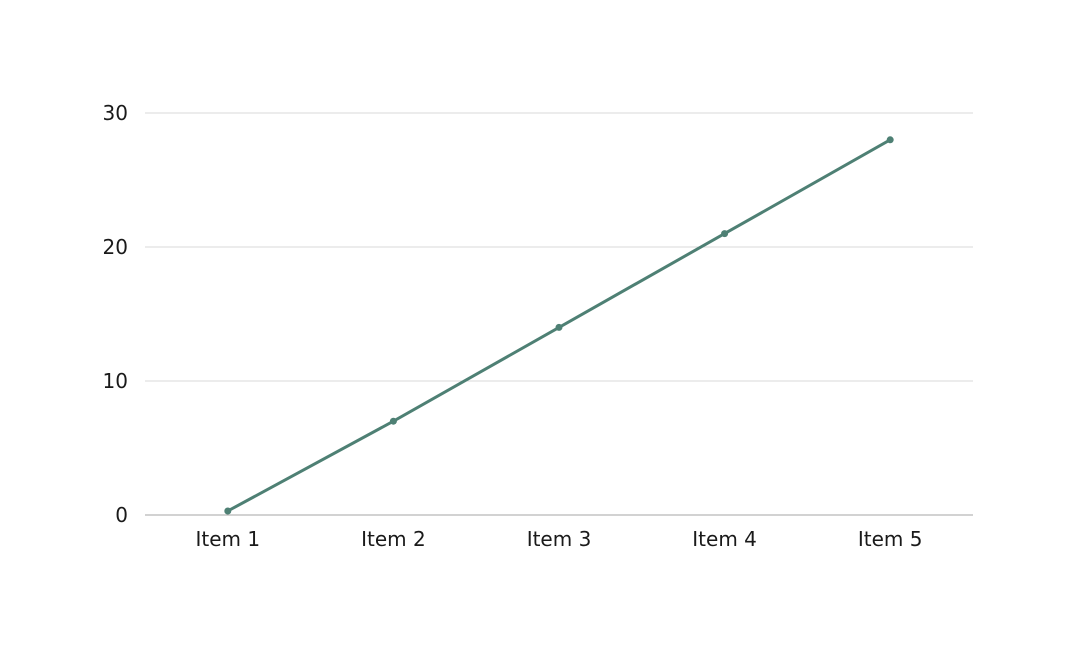 Image resolution: width=1074 pixels, height=651 pixels. Describe the element at coordinates (115, 314) in the screenshot. I see `y-axis-tick-labels: 0 10 20 30` at that location.